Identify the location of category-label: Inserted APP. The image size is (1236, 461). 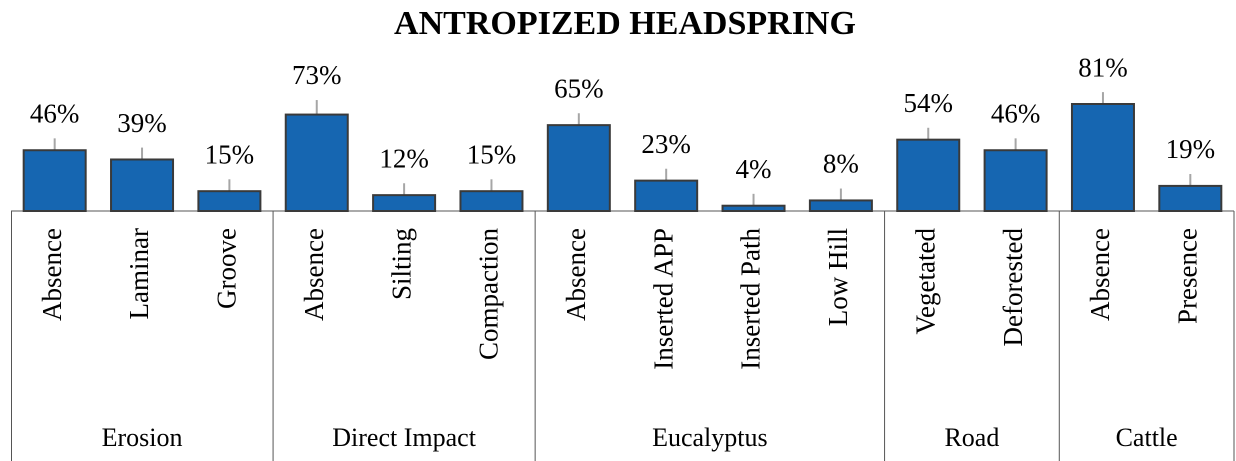
(663, 299).